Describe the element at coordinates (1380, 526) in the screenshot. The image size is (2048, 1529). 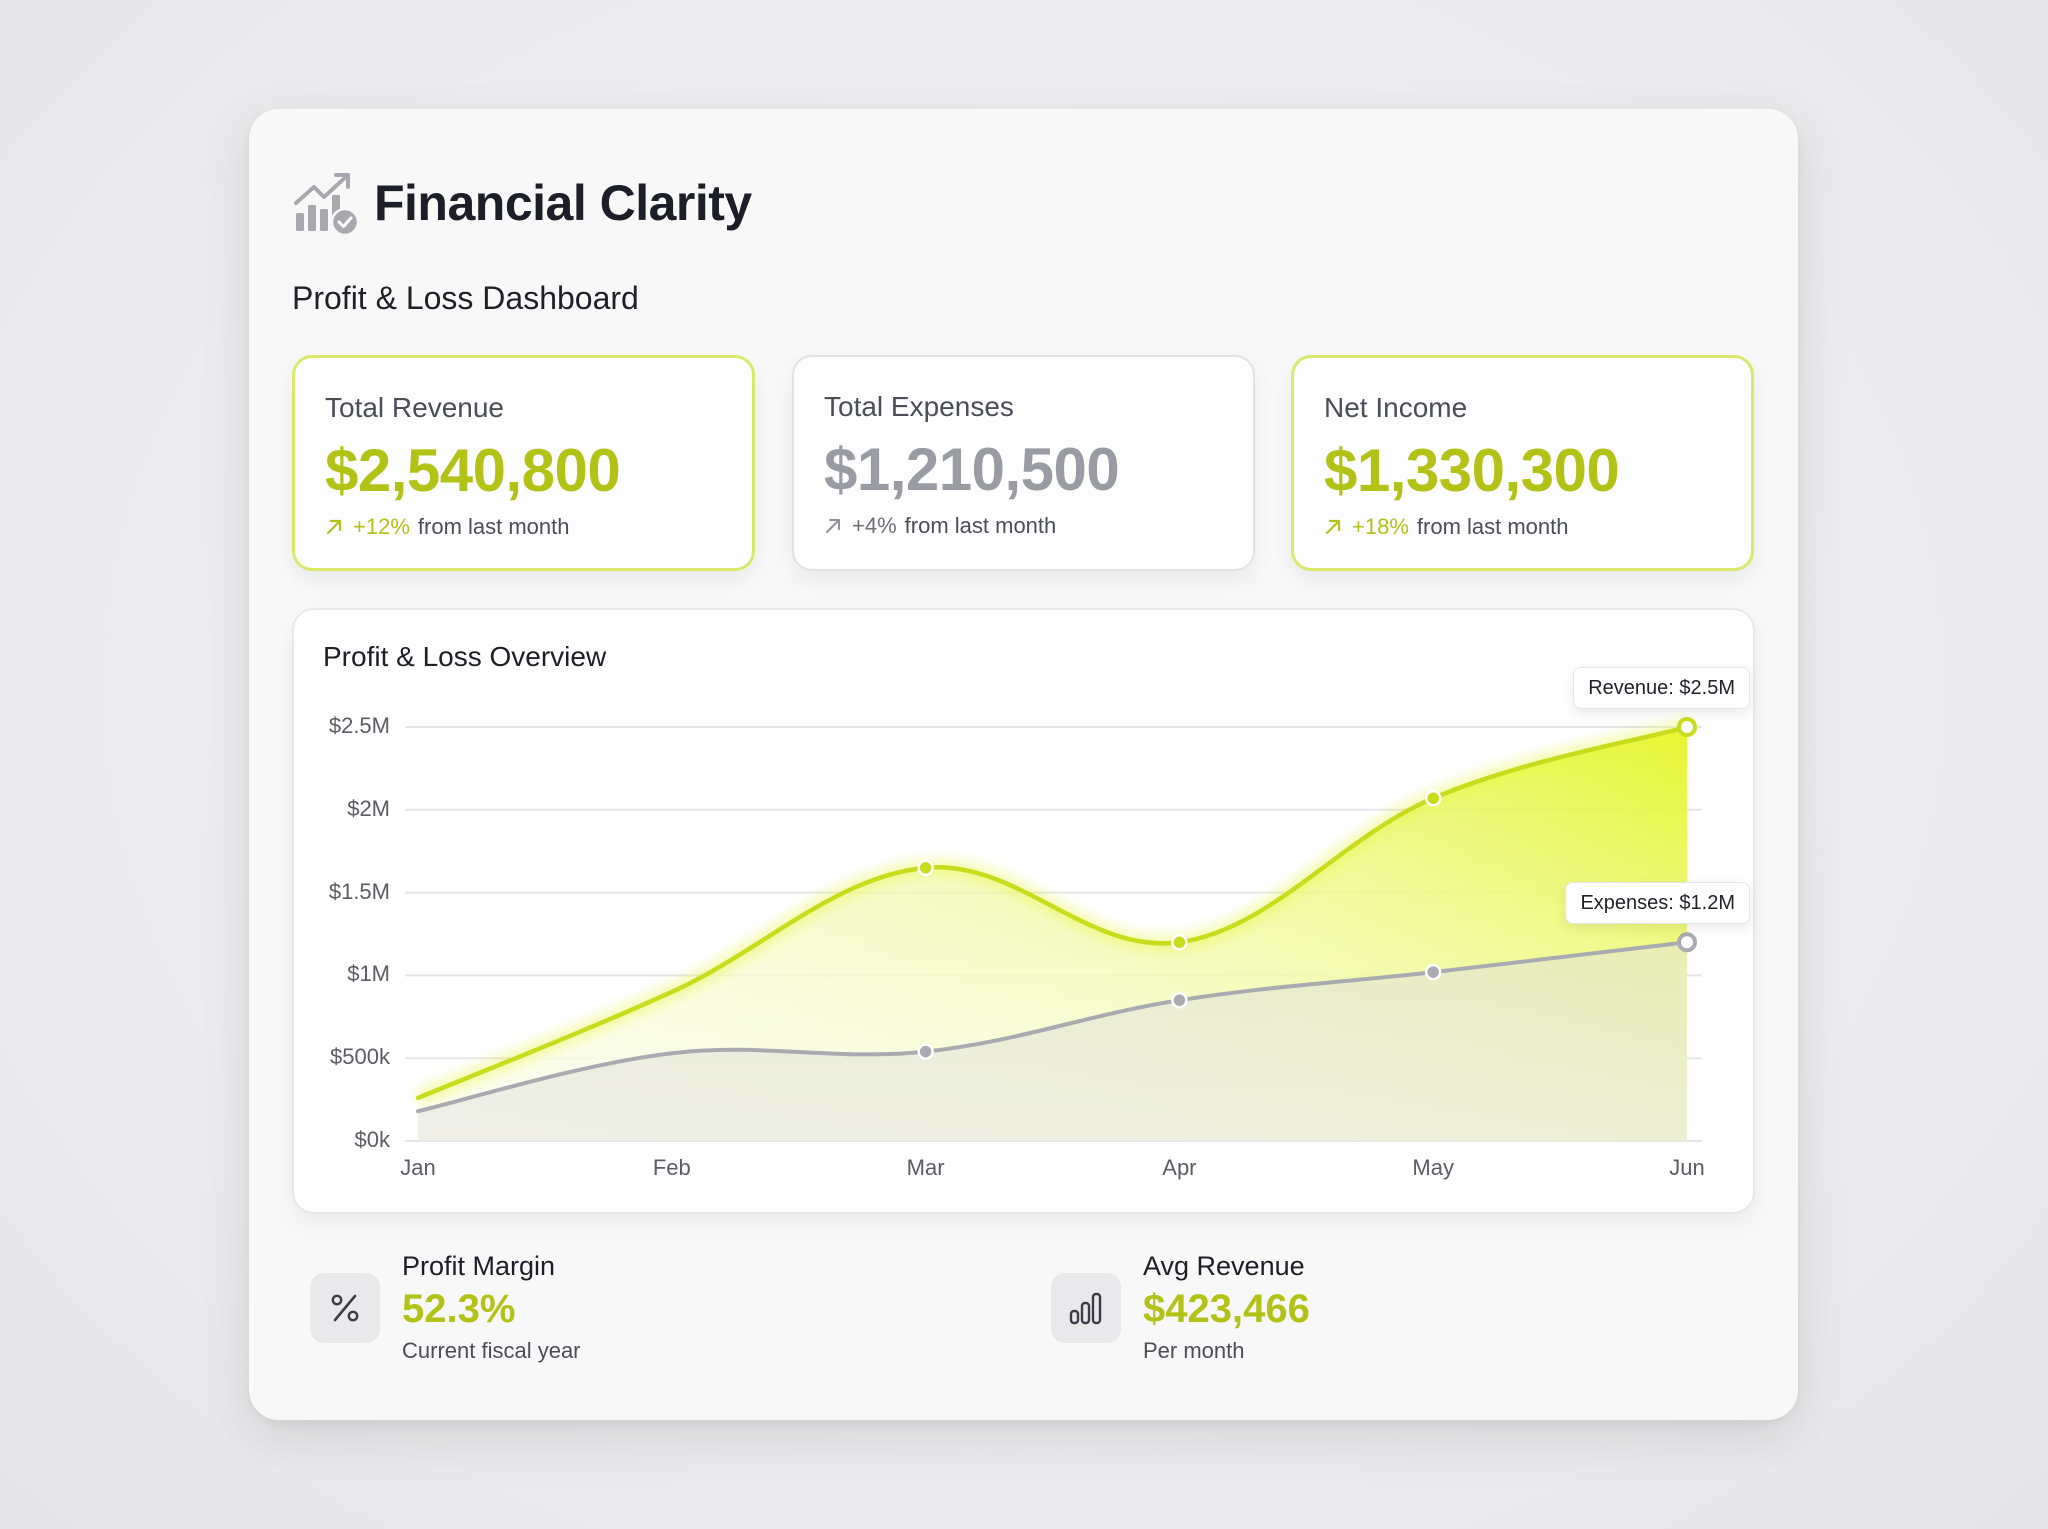
I see `kpi-change-percent: +18%` at that location.